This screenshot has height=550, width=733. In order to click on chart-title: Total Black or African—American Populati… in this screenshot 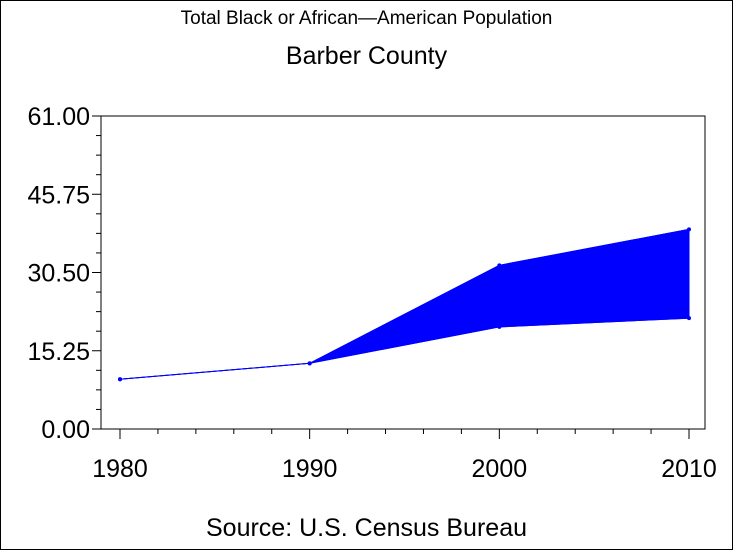, I will do `click(366, 18)`.